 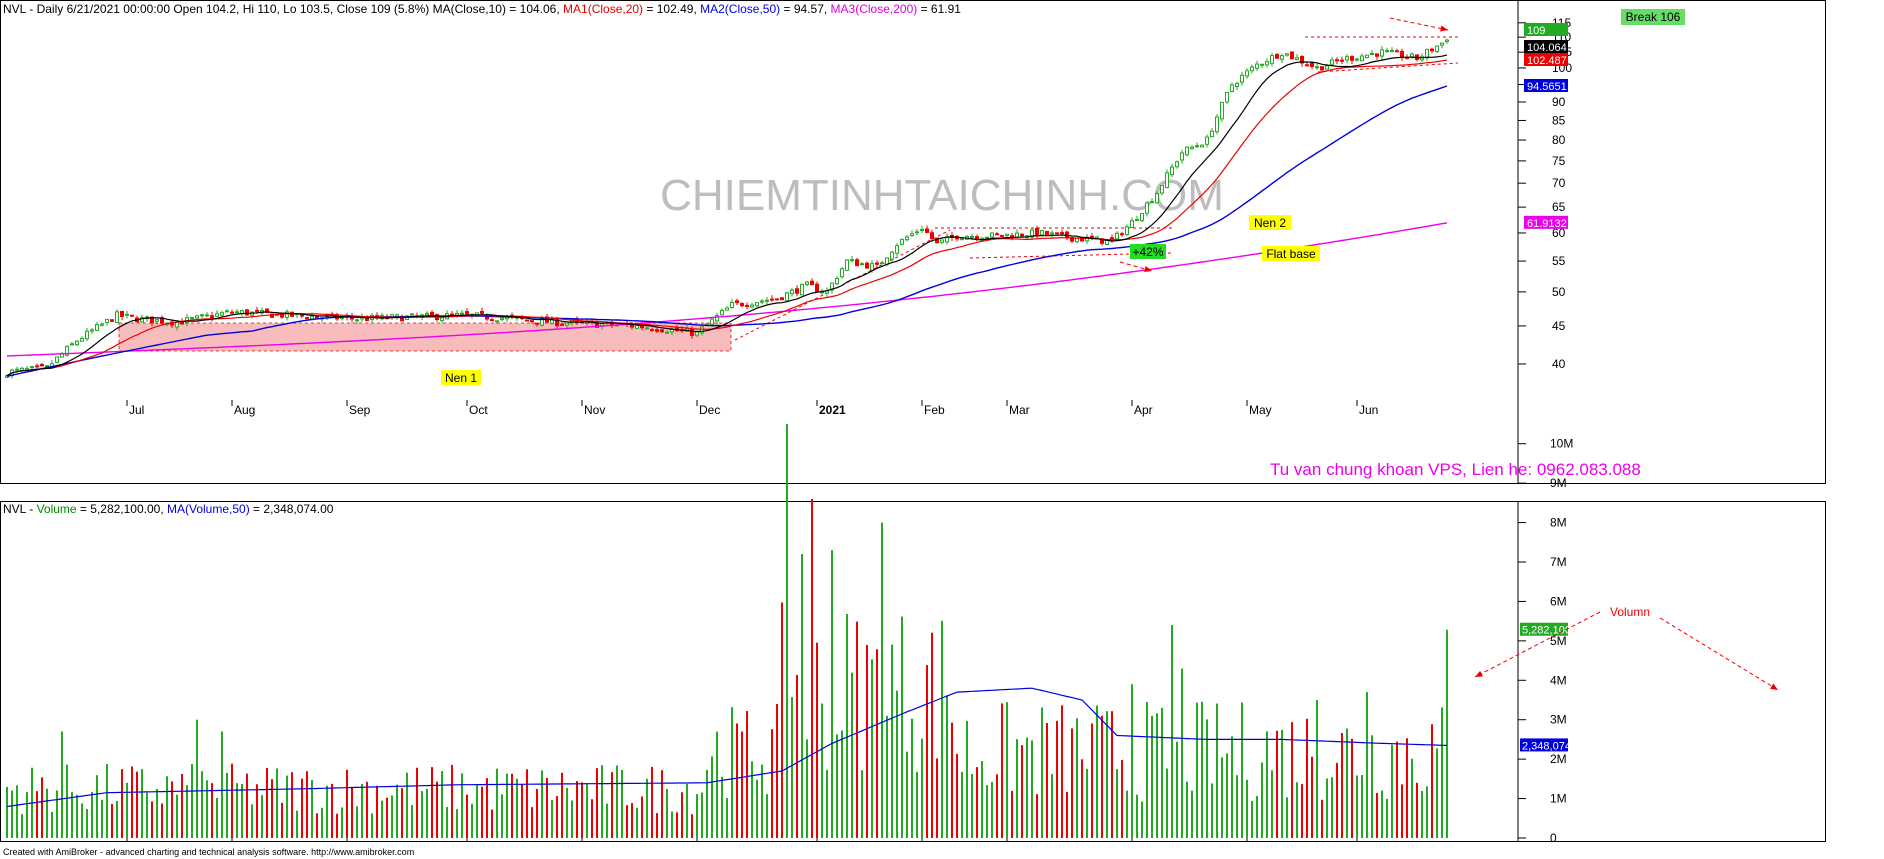 I want to click on break-arrow-head, so click(x=1444, y=28).